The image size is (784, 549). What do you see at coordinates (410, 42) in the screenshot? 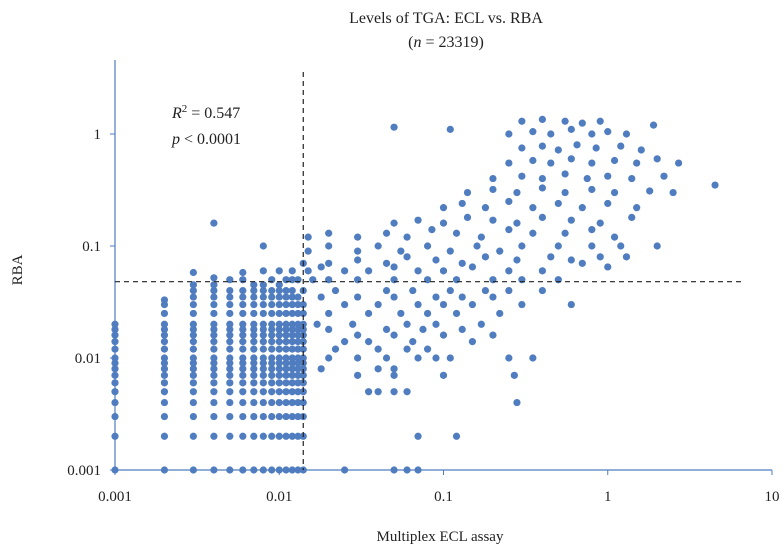
I see `subtitle-prefix: (` at bounding box center [410, 42].